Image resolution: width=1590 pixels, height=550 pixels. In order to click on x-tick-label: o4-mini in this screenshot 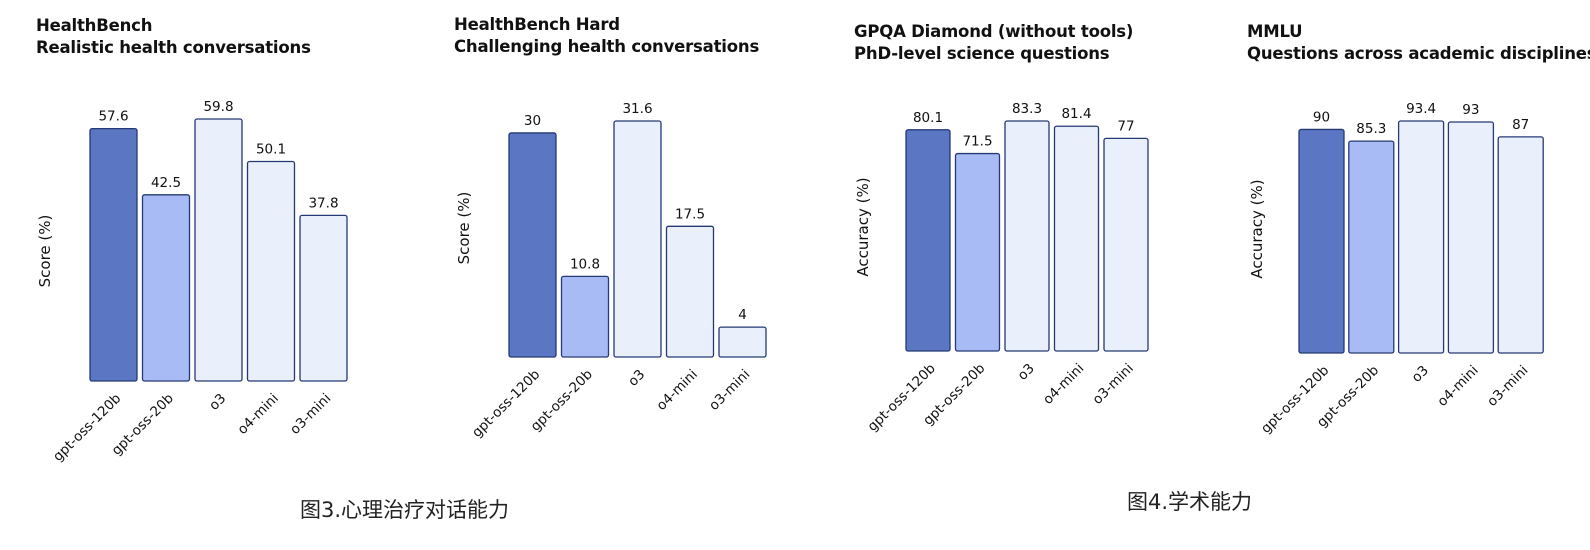, I will do `click(1457, 386)`.